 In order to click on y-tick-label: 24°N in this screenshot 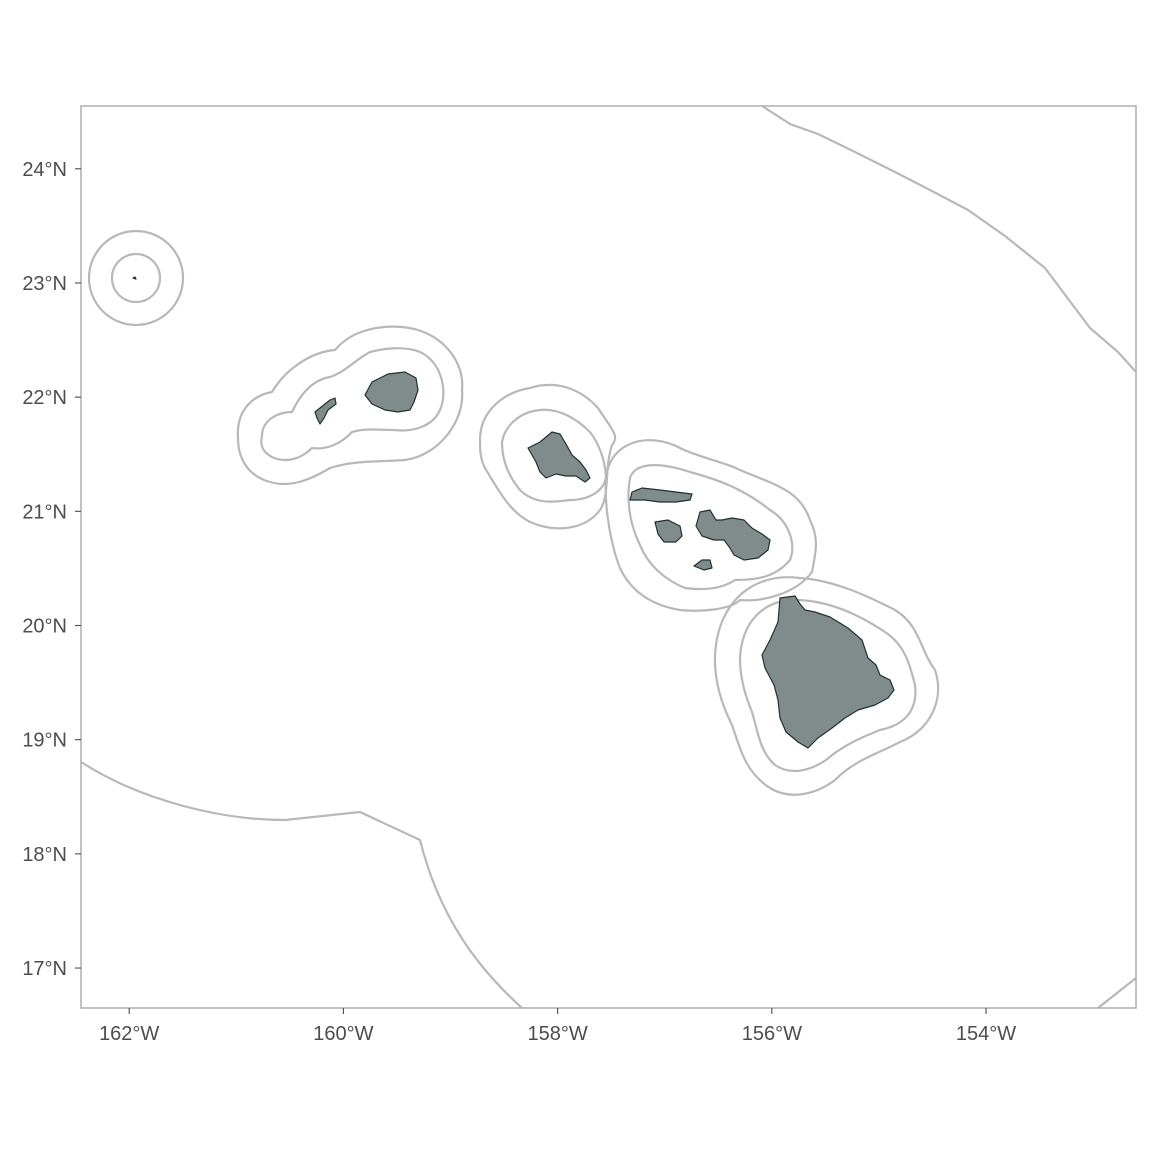, I will do `click(44, 170)`.